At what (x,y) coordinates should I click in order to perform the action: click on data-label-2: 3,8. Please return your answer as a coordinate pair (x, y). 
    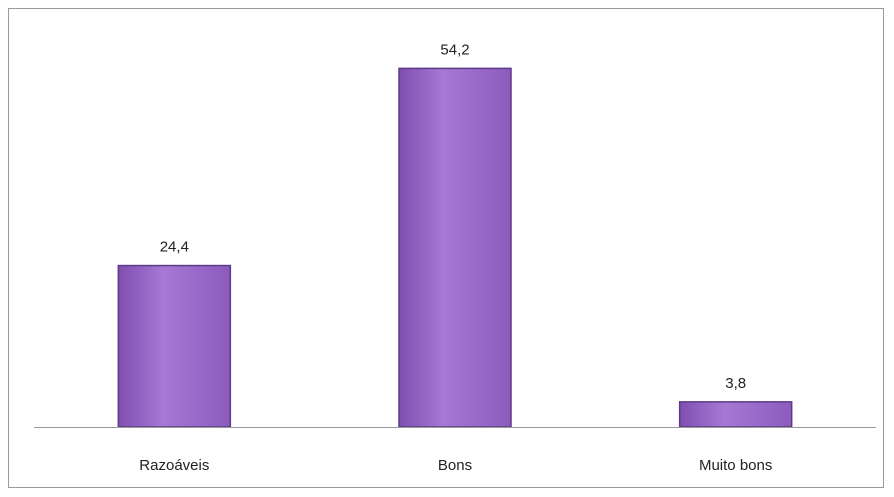
    Looking at the image, I should click on (735, 383).